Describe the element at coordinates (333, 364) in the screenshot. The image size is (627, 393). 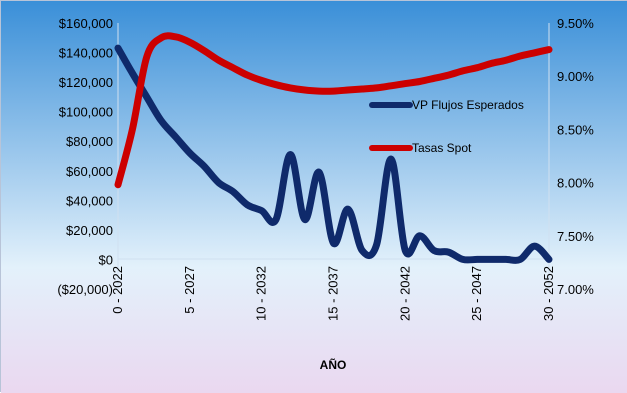
I see `x-axis-title: AÑO` at that location.